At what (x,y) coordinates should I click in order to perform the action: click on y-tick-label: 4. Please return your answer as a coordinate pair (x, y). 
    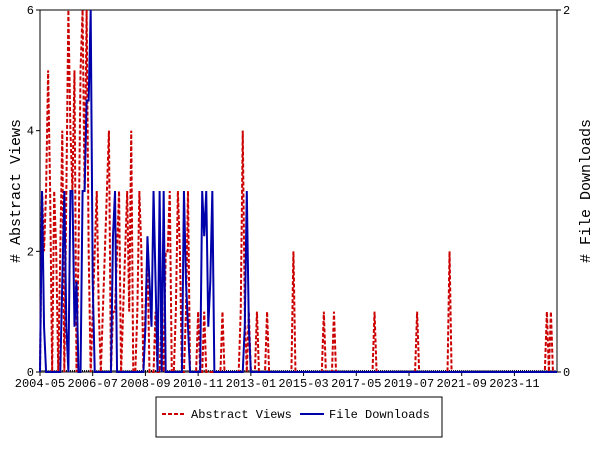
    Looking at the image, I should click on (30, 132).